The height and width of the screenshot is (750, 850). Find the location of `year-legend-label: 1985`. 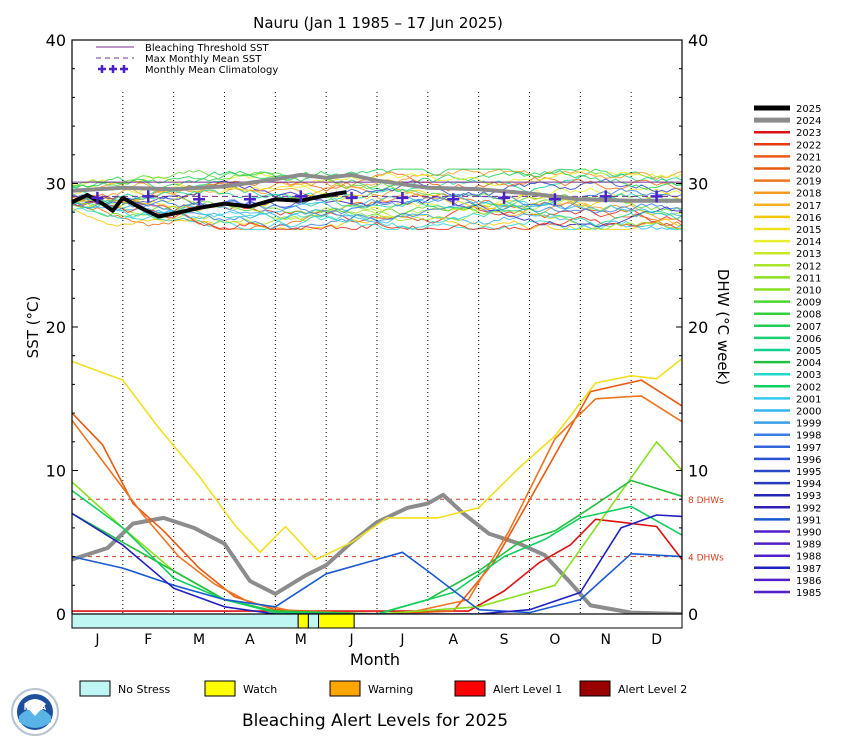

year-legend-label: 1985 is located at coordinates (808, 593).